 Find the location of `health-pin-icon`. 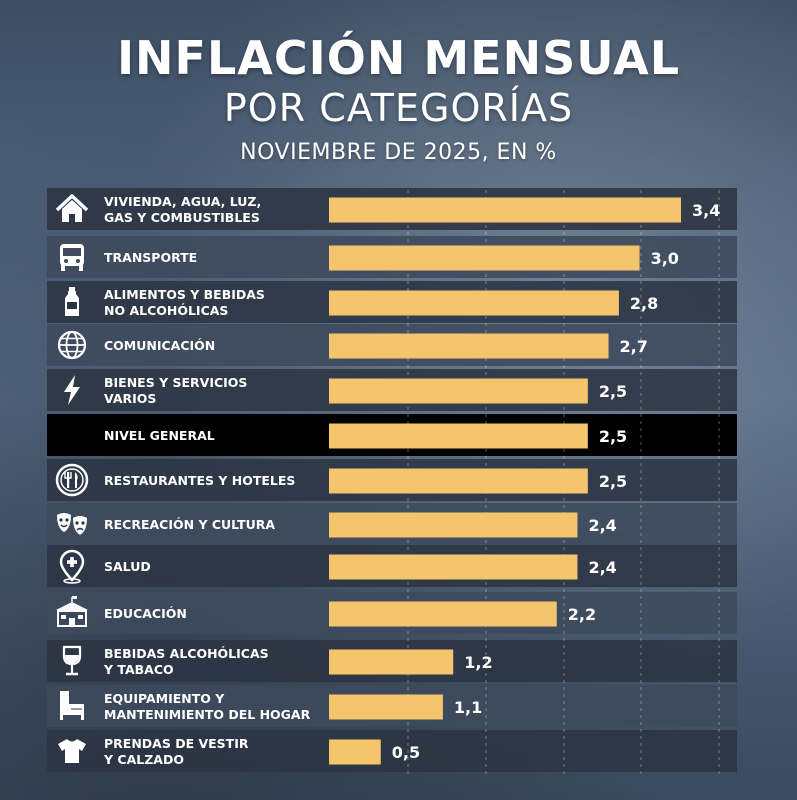

health-pin-icon is located at coordinates (72, 566).